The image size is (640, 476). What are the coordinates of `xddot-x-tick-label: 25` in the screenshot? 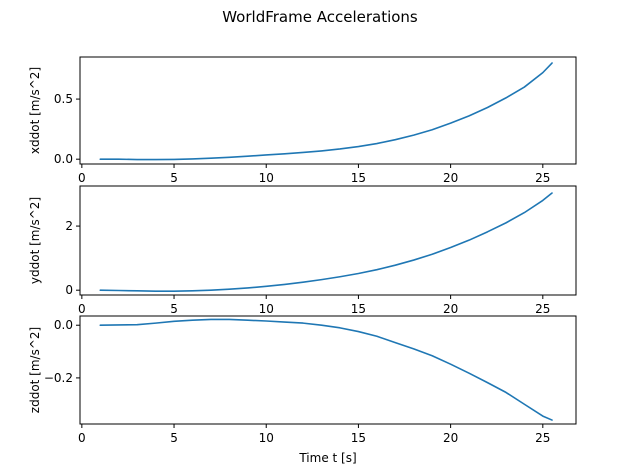 It's located at (542, 178).